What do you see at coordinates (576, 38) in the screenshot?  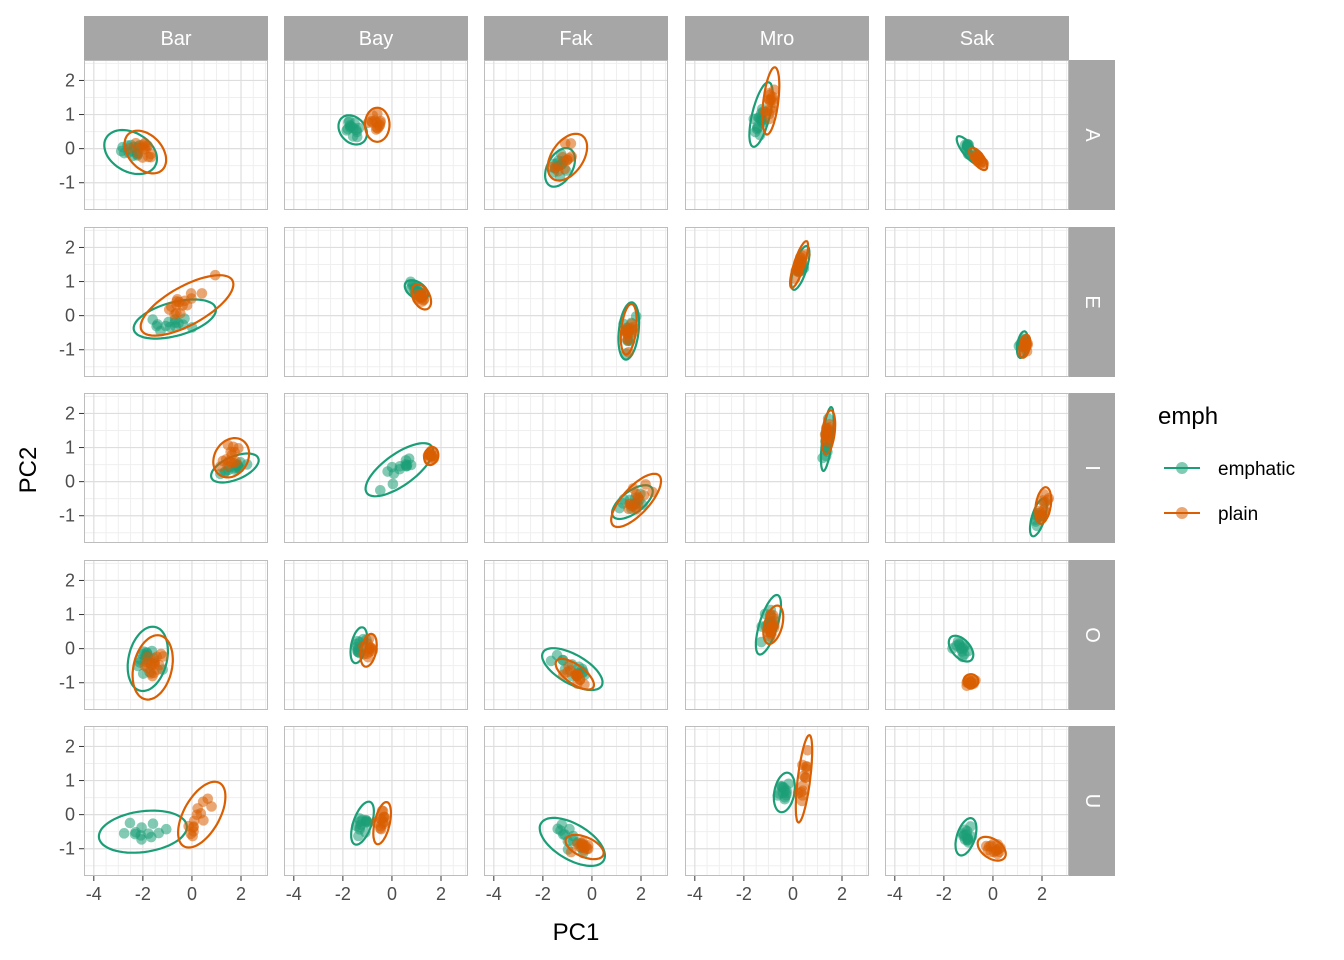 I see `strip-col-fak` at bounding box center [576, 38].